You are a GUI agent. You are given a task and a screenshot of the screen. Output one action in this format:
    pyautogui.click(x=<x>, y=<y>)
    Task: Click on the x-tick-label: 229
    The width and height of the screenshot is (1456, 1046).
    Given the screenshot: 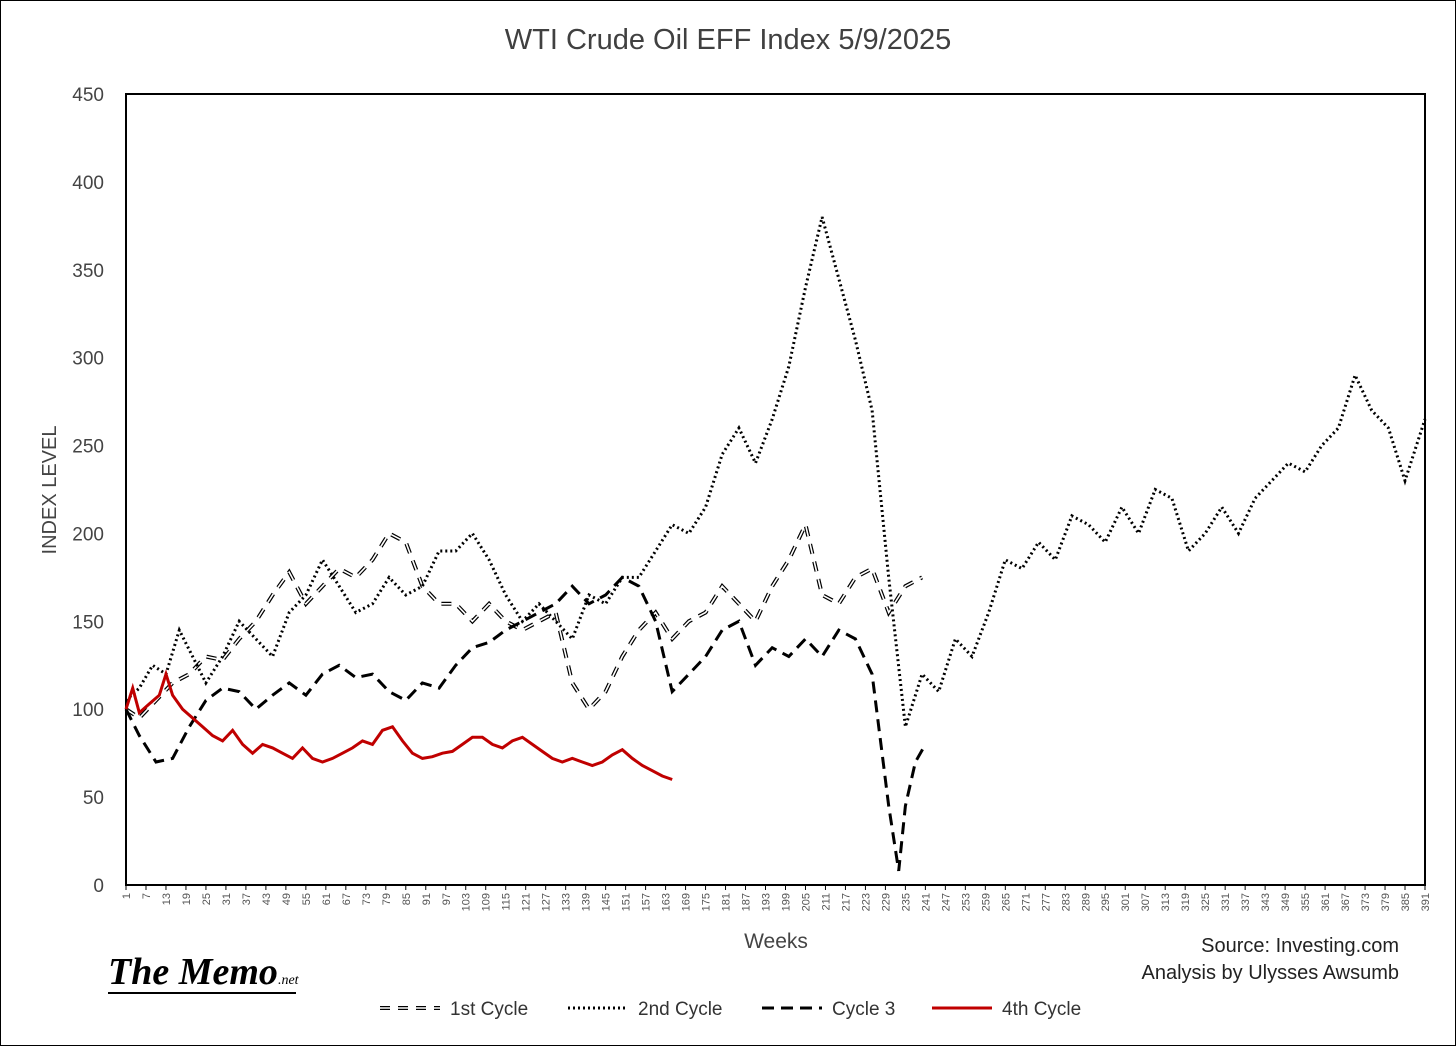 What is the action you would take?
    pyautogui.click(x=886, y=902)
    